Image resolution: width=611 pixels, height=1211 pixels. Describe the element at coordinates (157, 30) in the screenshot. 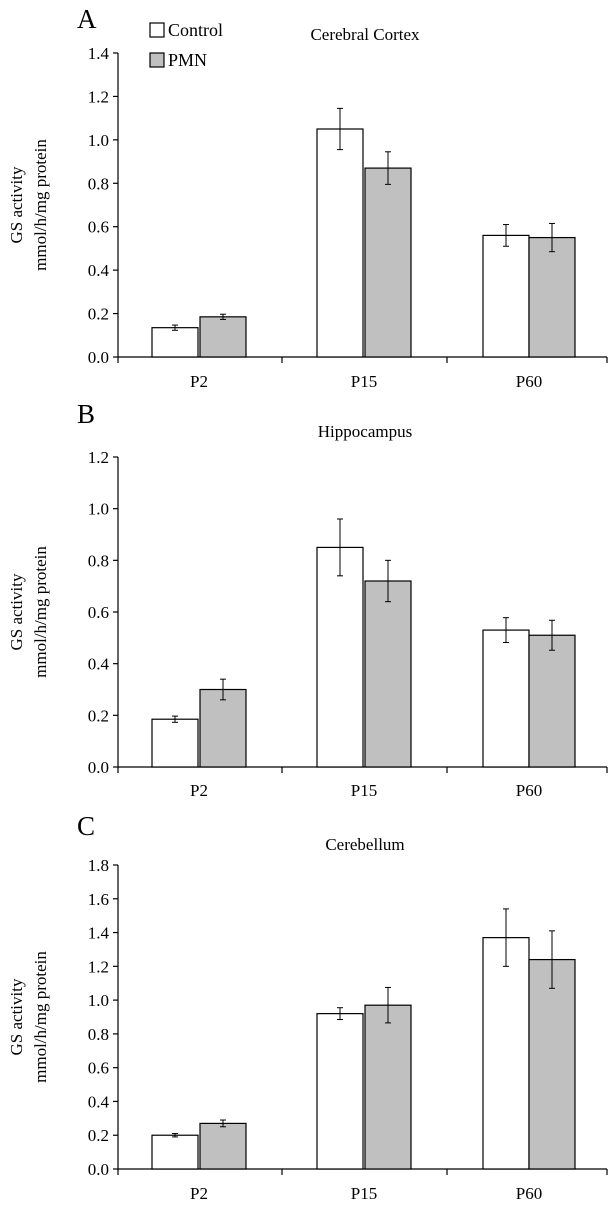

I see `legend-swatch-control` at that location.